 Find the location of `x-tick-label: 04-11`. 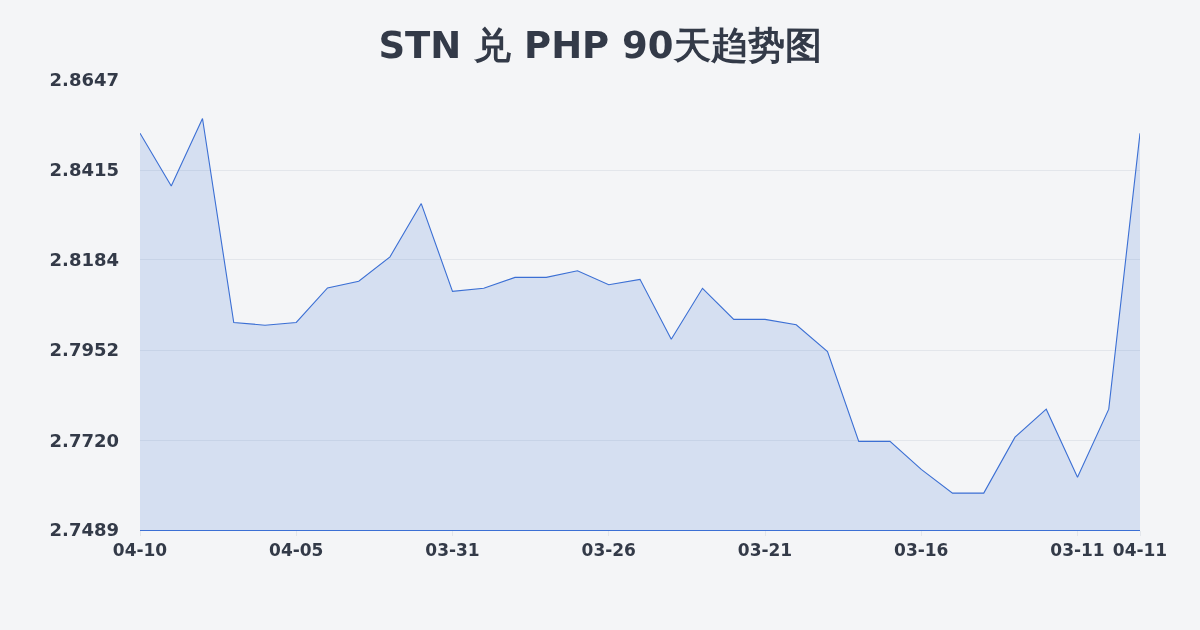

x-tick-label: 04-11 is located at coordinates (1140, 550).